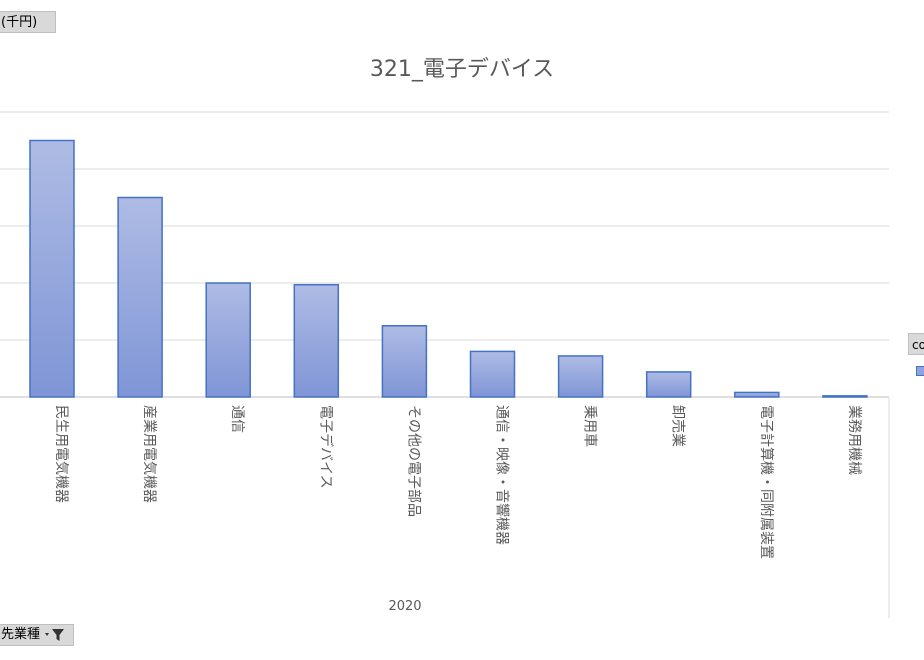 This screenshot has width=924, height=660. Describe the element at coordinates (854, 440) in the screenshot. I see `category-label-10: 業務用機械` at that location.